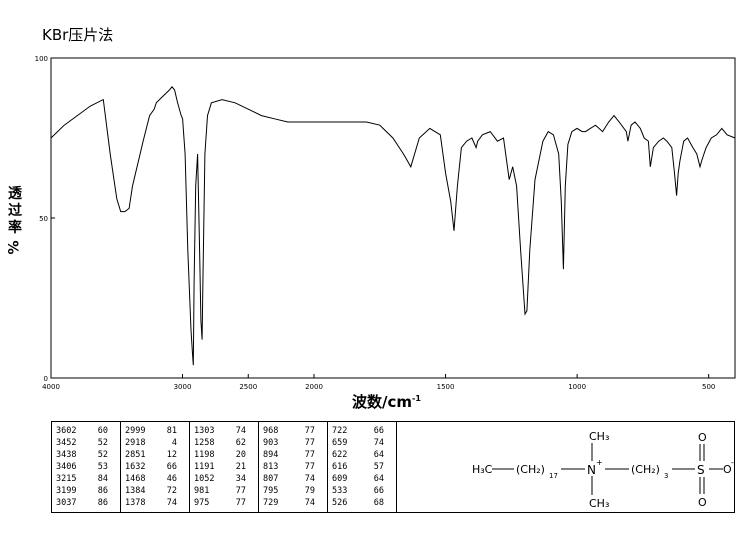 The image size is (741, 539). I want to click on peak-row: 795 79, so click(289, 491).